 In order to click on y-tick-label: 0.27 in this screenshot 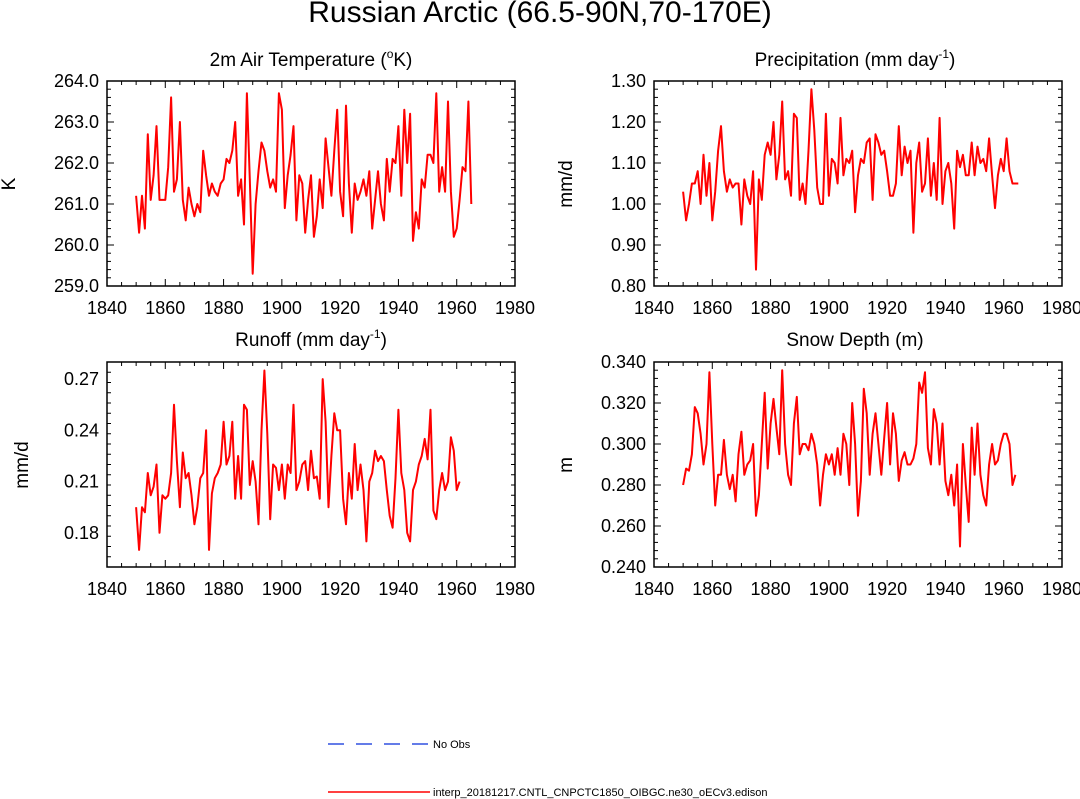, I will do `click(81, 379)`.